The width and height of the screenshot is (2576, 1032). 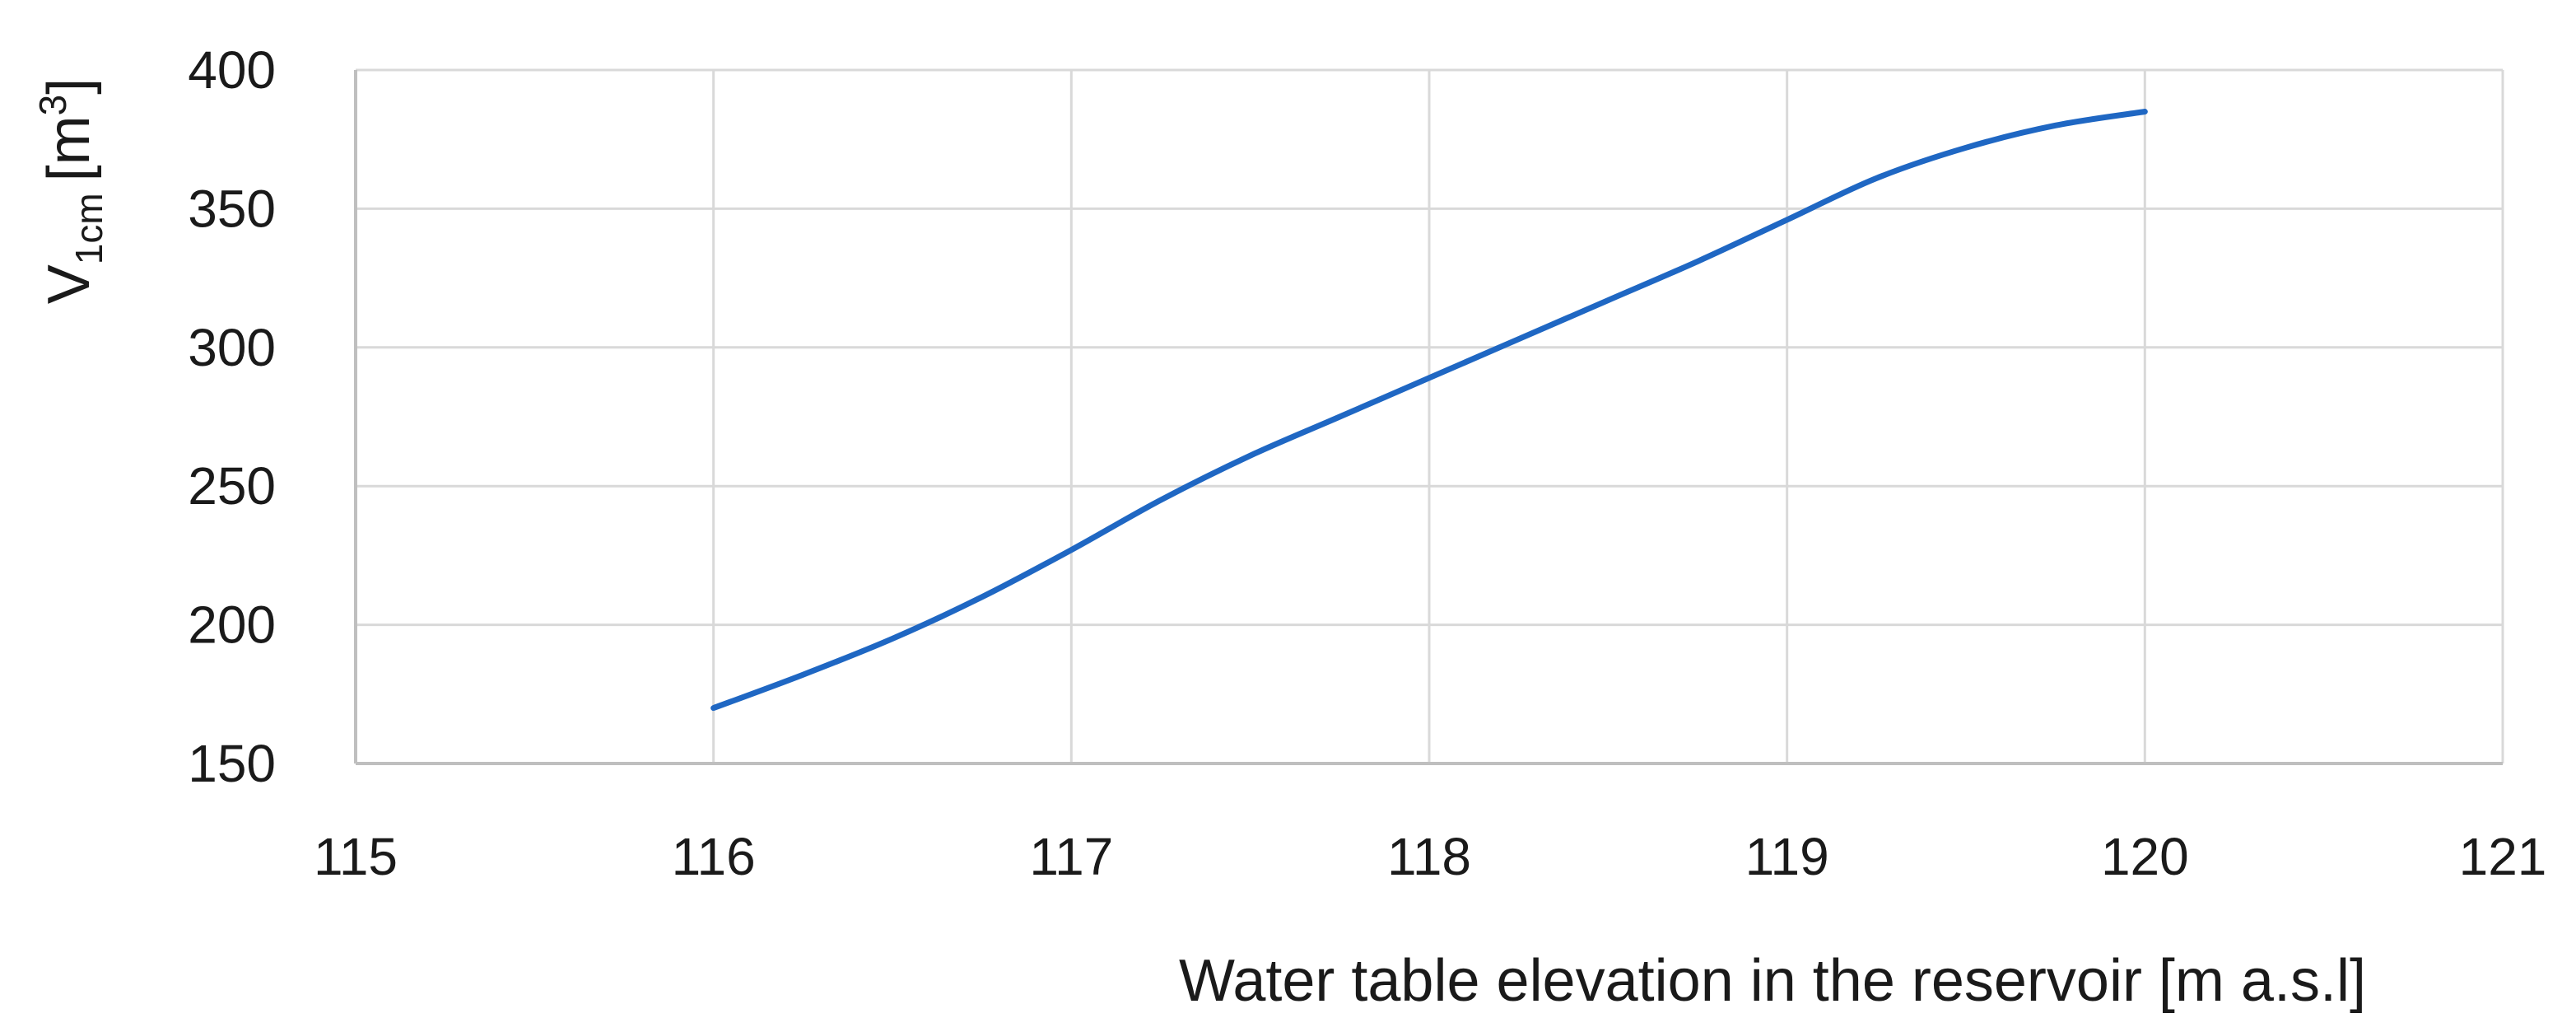 I want to click on x-tick-label: 119, so click(x=1787, y=856).